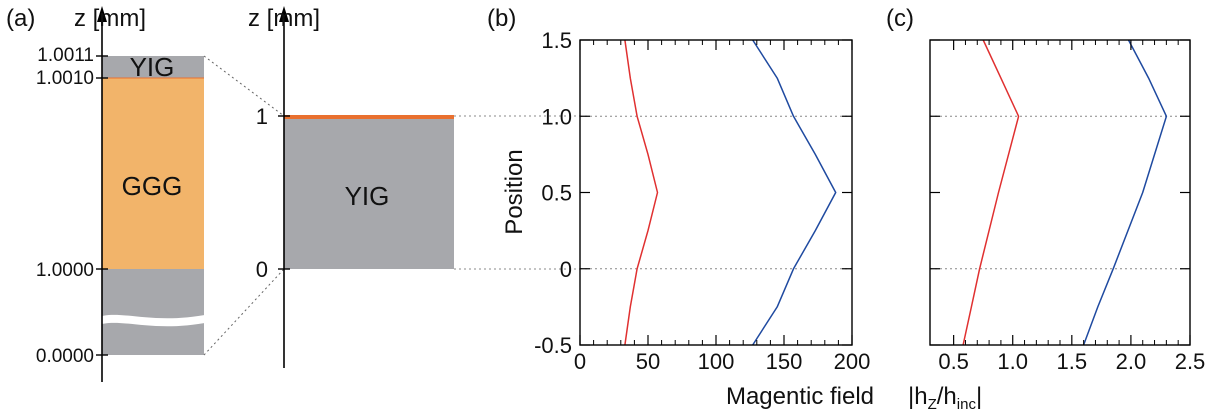 The height and width of the screenshot is (412, 1229). What do you see at coordinates (65, 55) in the screenshot?
I see `left-tick-label: 1.0011` at bounding box center [65, 55].